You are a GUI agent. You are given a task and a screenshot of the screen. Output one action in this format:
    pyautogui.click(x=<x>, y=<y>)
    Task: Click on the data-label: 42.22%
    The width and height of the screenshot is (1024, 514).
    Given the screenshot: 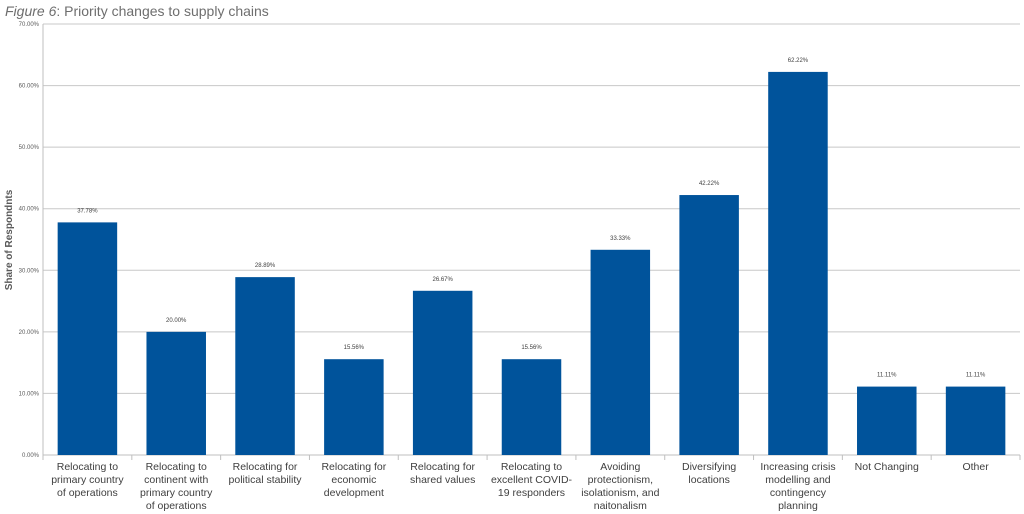 What is the action you would take?
    pyautogui.click(x=709, y=184)
    